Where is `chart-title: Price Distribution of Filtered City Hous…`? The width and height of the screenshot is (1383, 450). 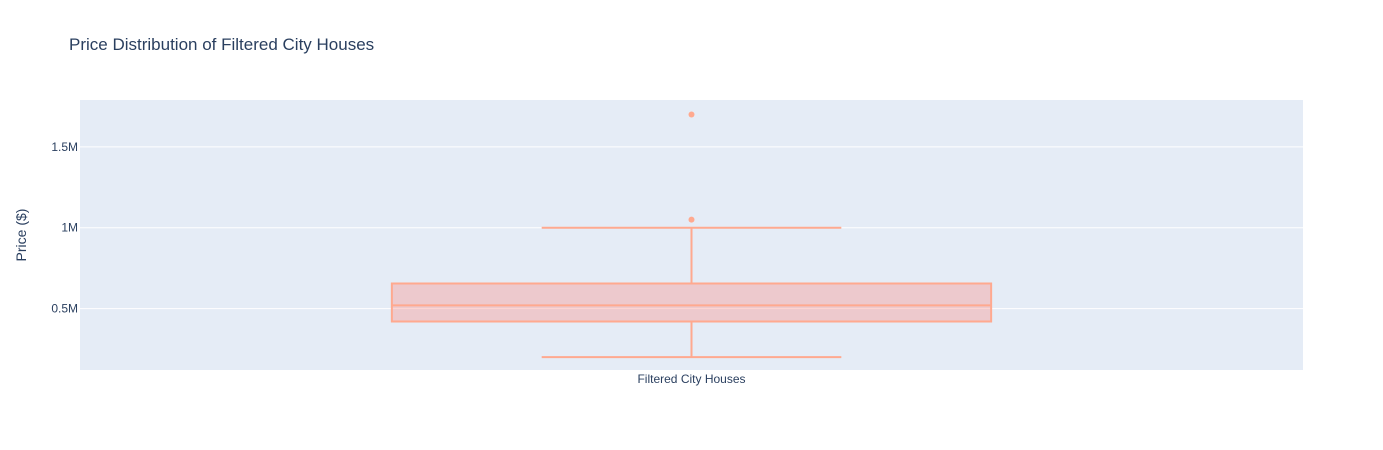 chart-title: Price Distribution of Filtered City Hous… is located at coordinates (221, 44).